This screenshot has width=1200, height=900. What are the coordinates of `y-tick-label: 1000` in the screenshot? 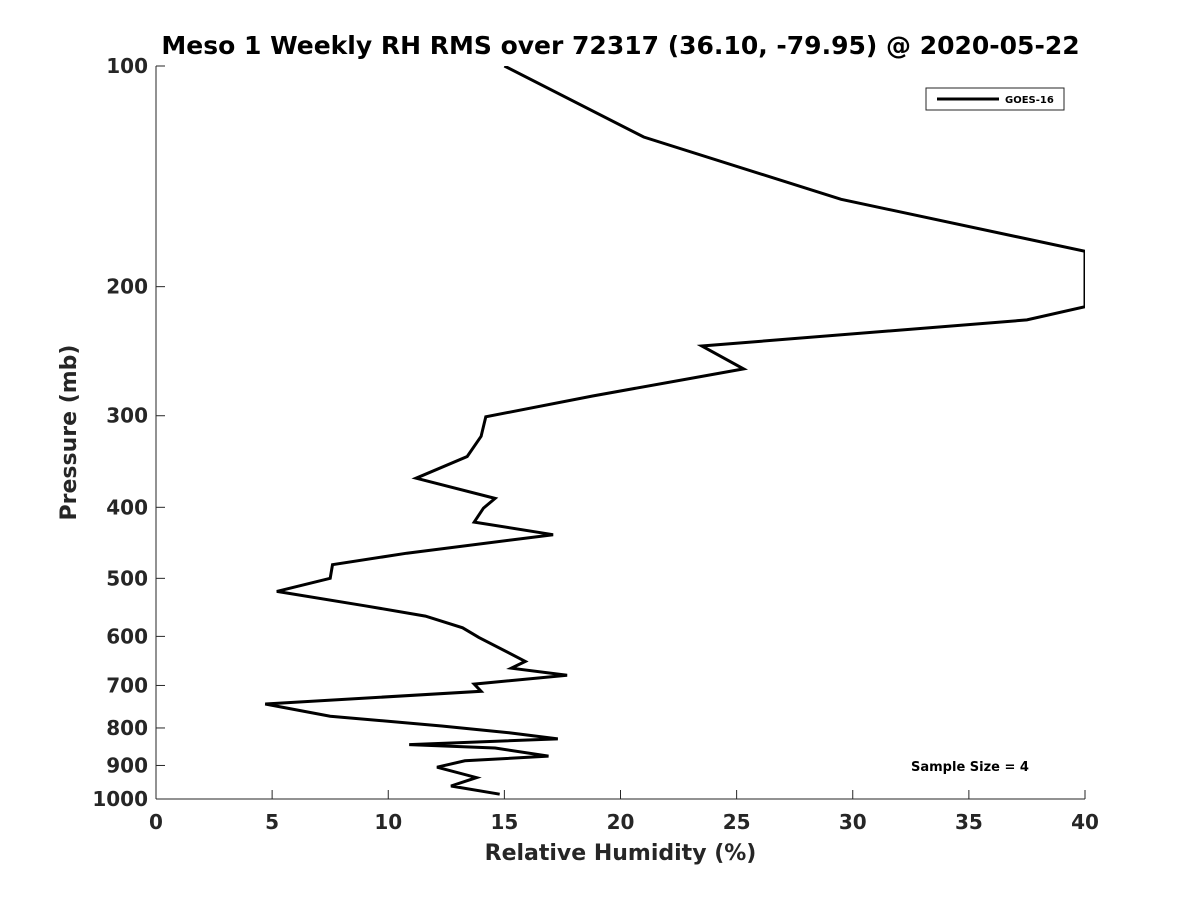 It's located at (120, 799).